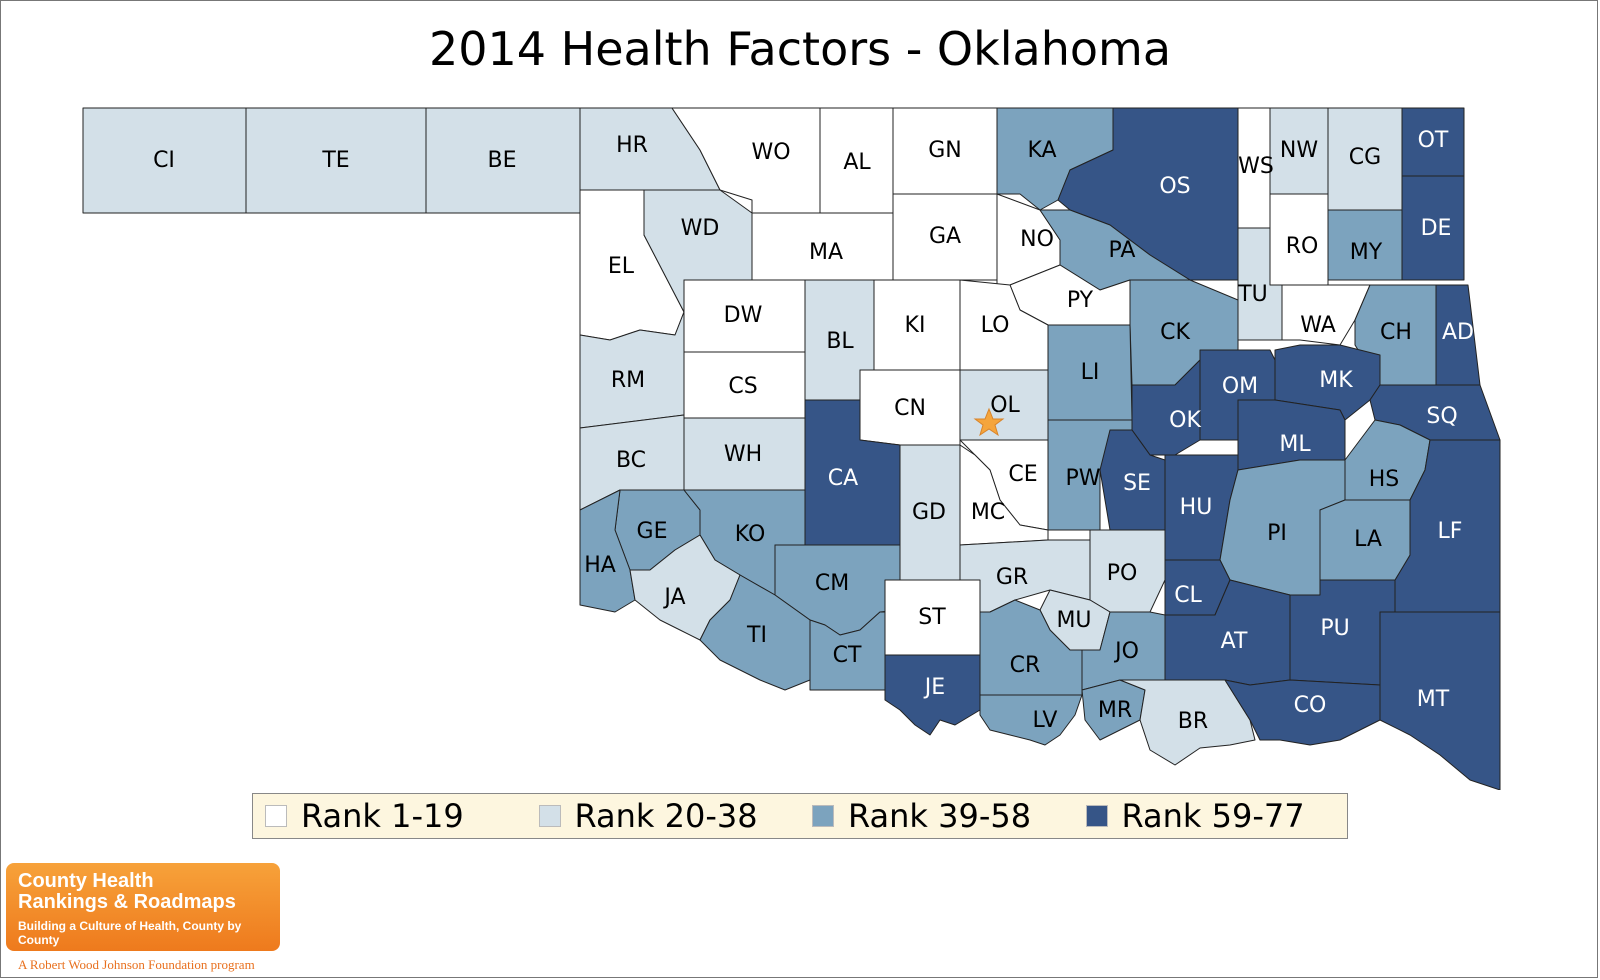 Image resolution: width=1600 pixels, height=980 pixels. I want to click on county-label-ge: GE, so click(652, 531).